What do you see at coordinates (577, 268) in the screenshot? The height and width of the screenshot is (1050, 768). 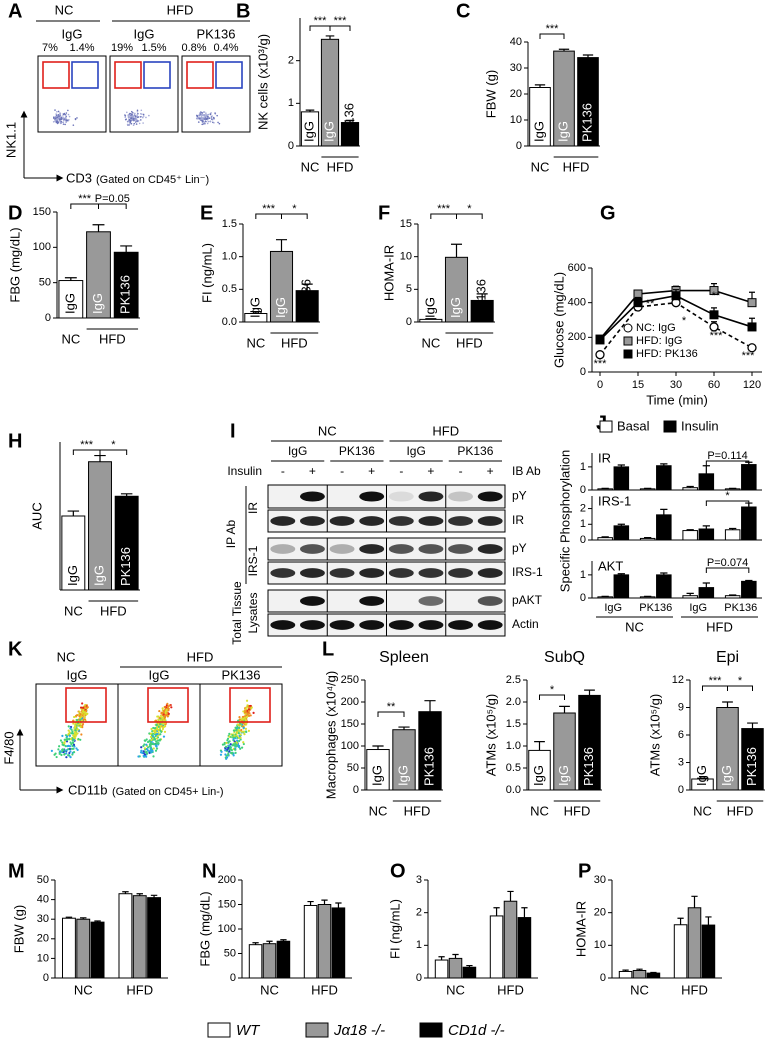 I see `y-tick-label: 600` at bounding box center [577, 268].